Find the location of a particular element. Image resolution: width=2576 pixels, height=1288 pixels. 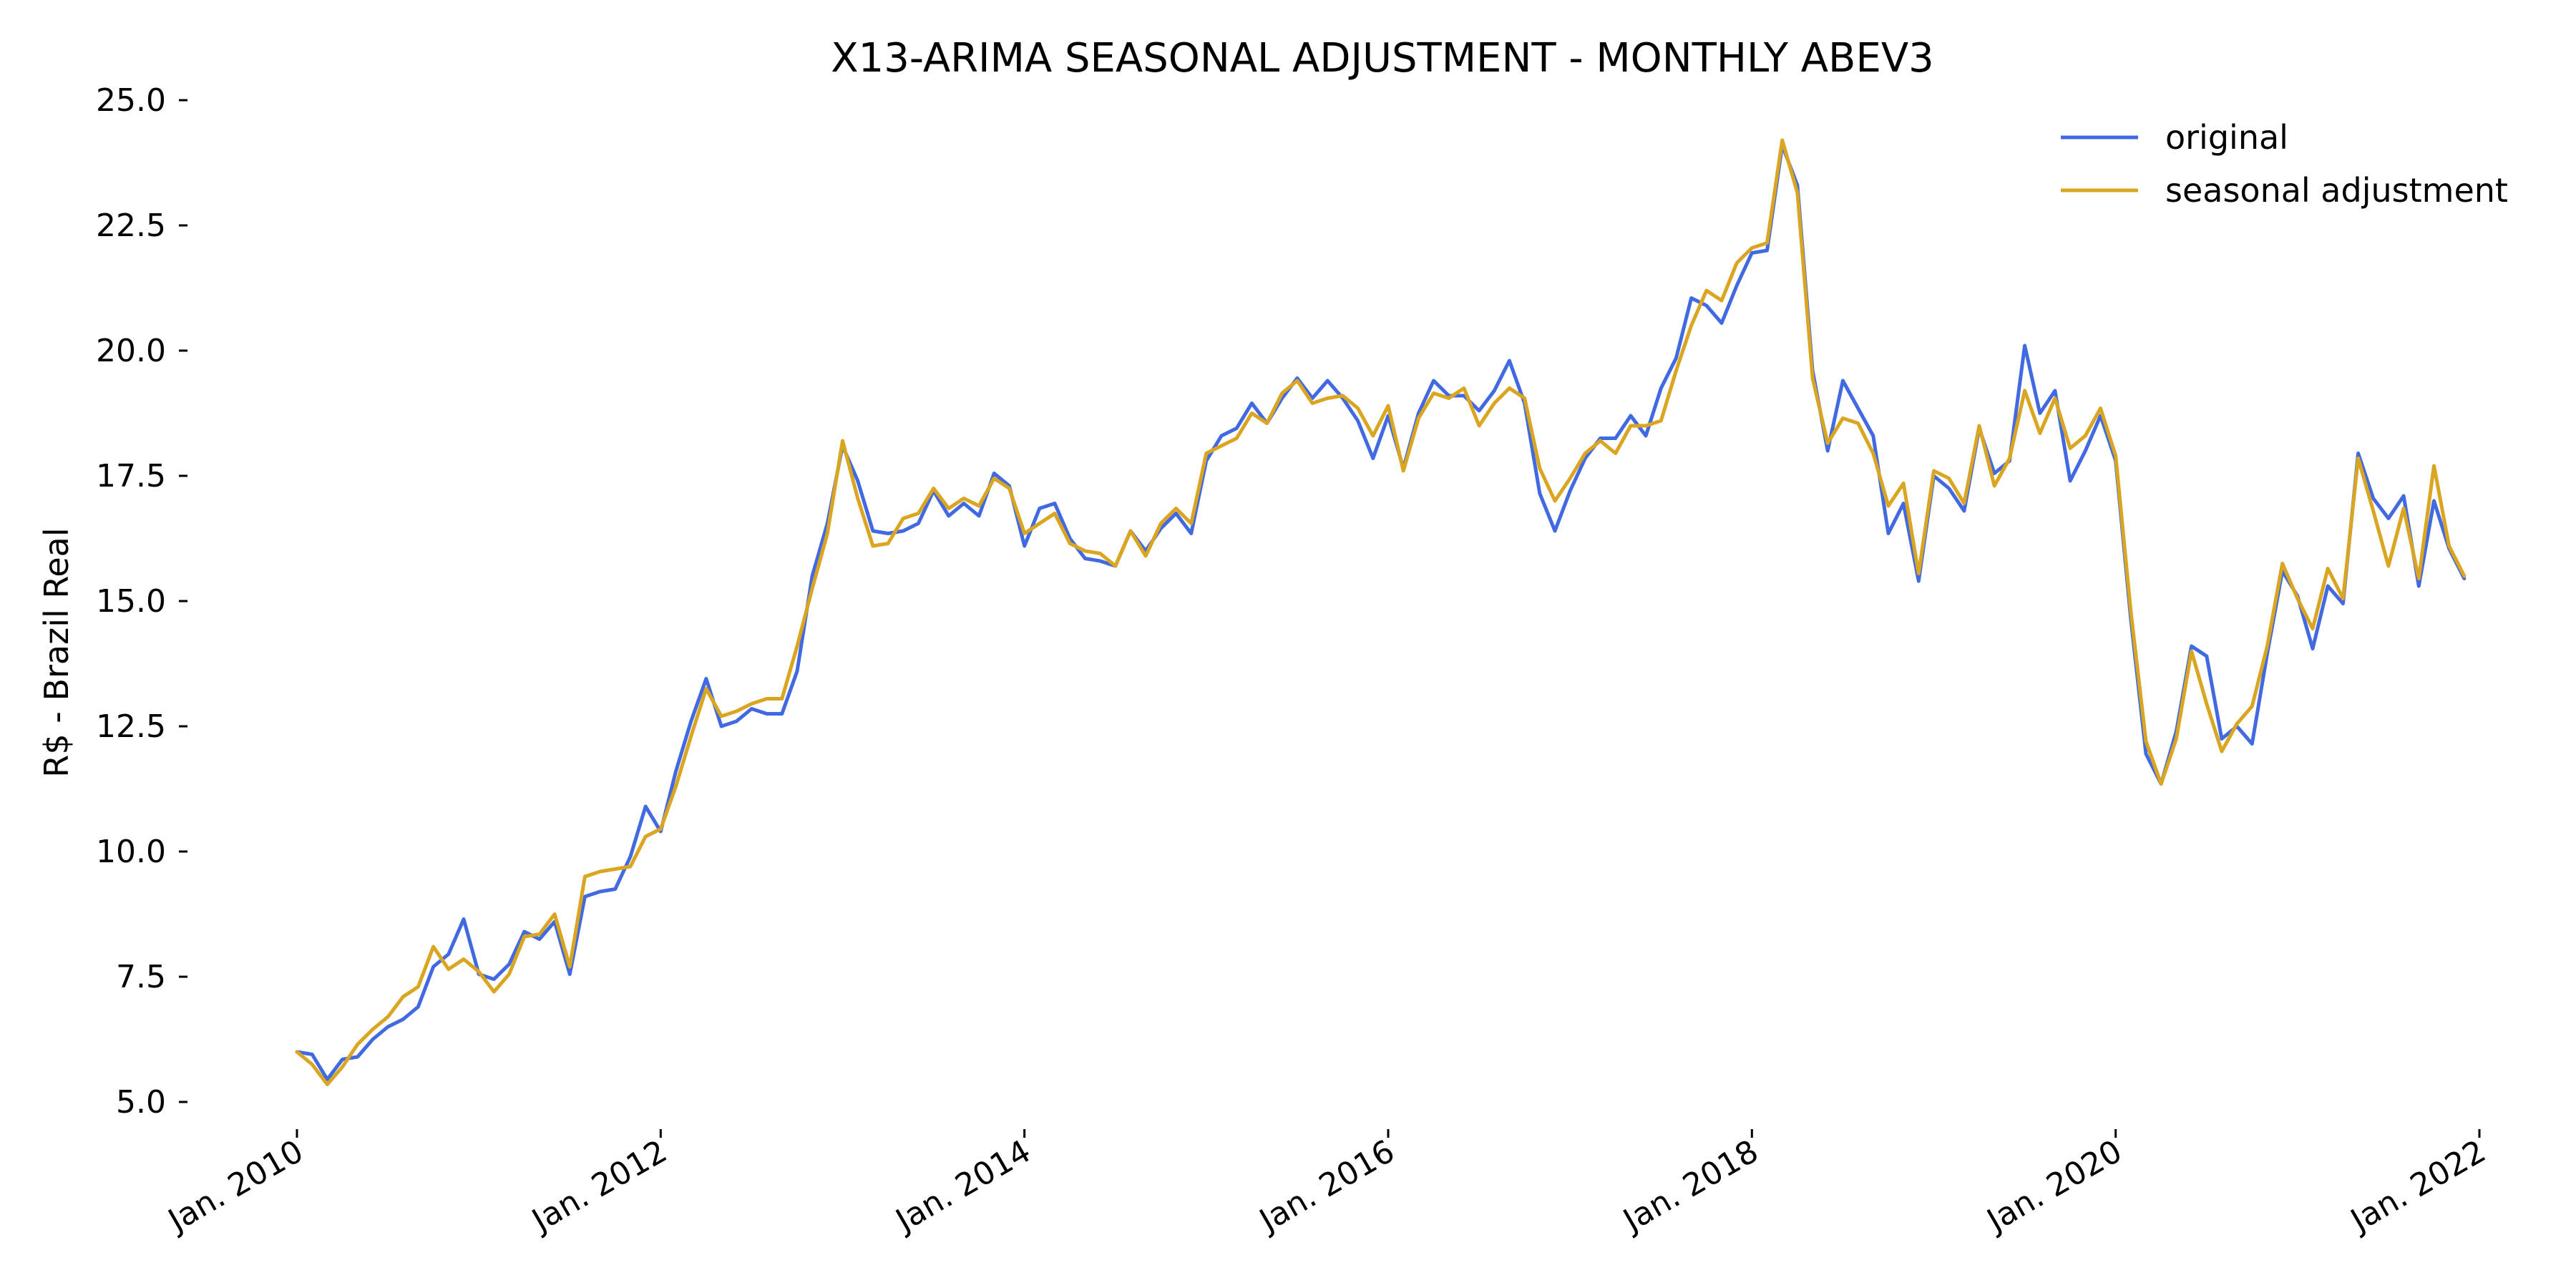

y-tick-label: 22.5 is located at coordinates (131, 226).